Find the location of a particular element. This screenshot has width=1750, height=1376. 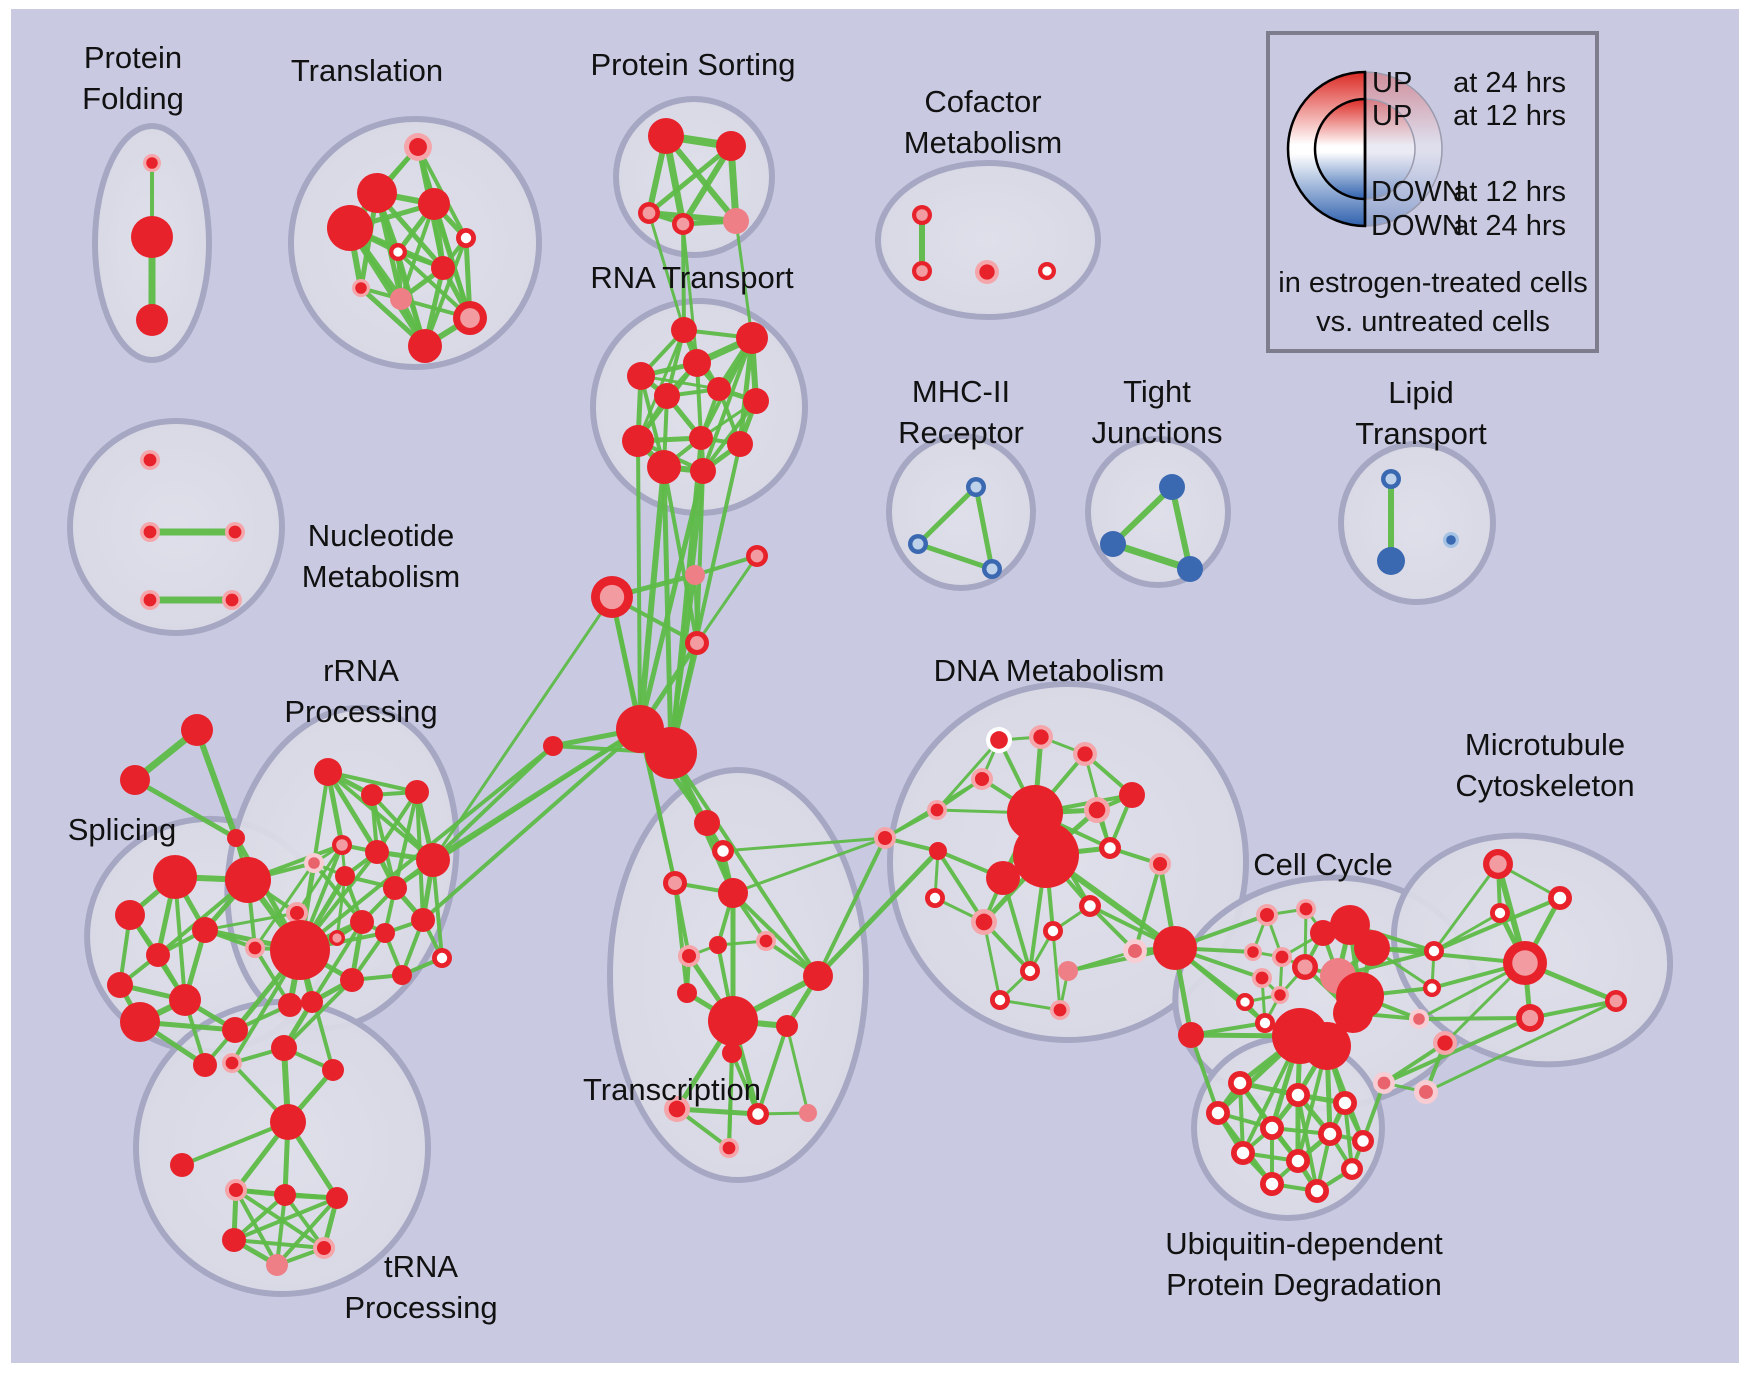

legend-row-time: at 24 hrs is located at coordinates (1509, 83).